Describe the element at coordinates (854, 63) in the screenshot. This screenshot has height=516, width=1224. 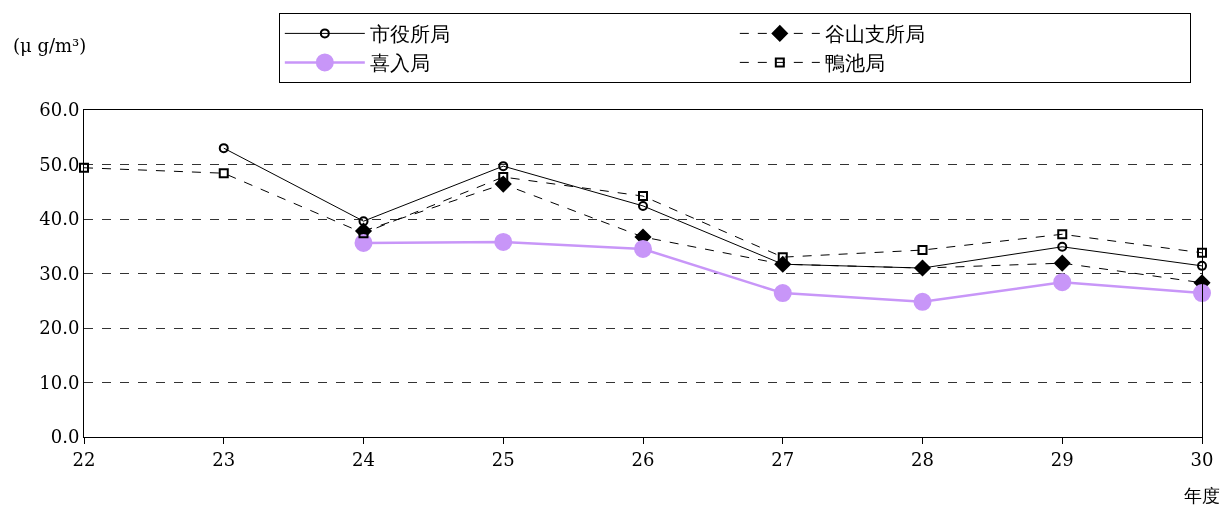
I see `legend-label: 鴨池局` at that location.